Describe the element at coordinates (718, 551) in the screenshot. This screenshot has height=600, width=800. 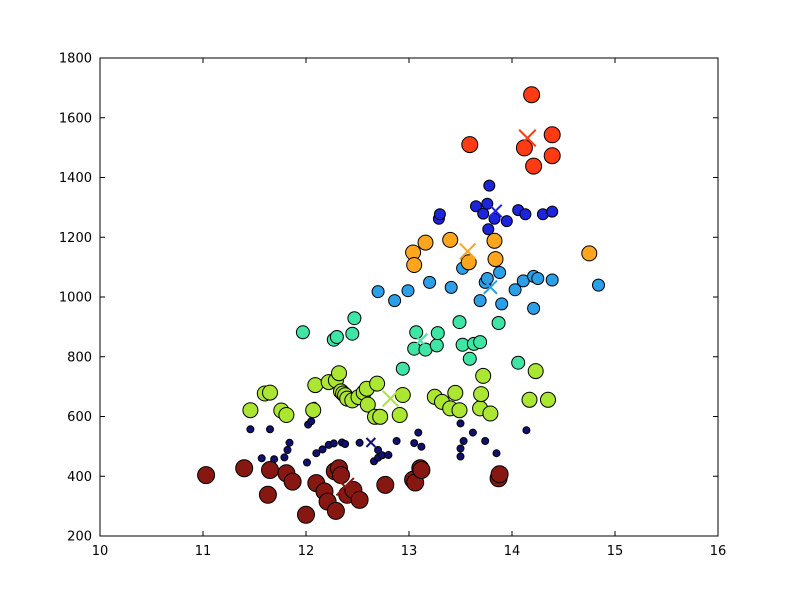
I see `x-tick-label: 16` at that location.